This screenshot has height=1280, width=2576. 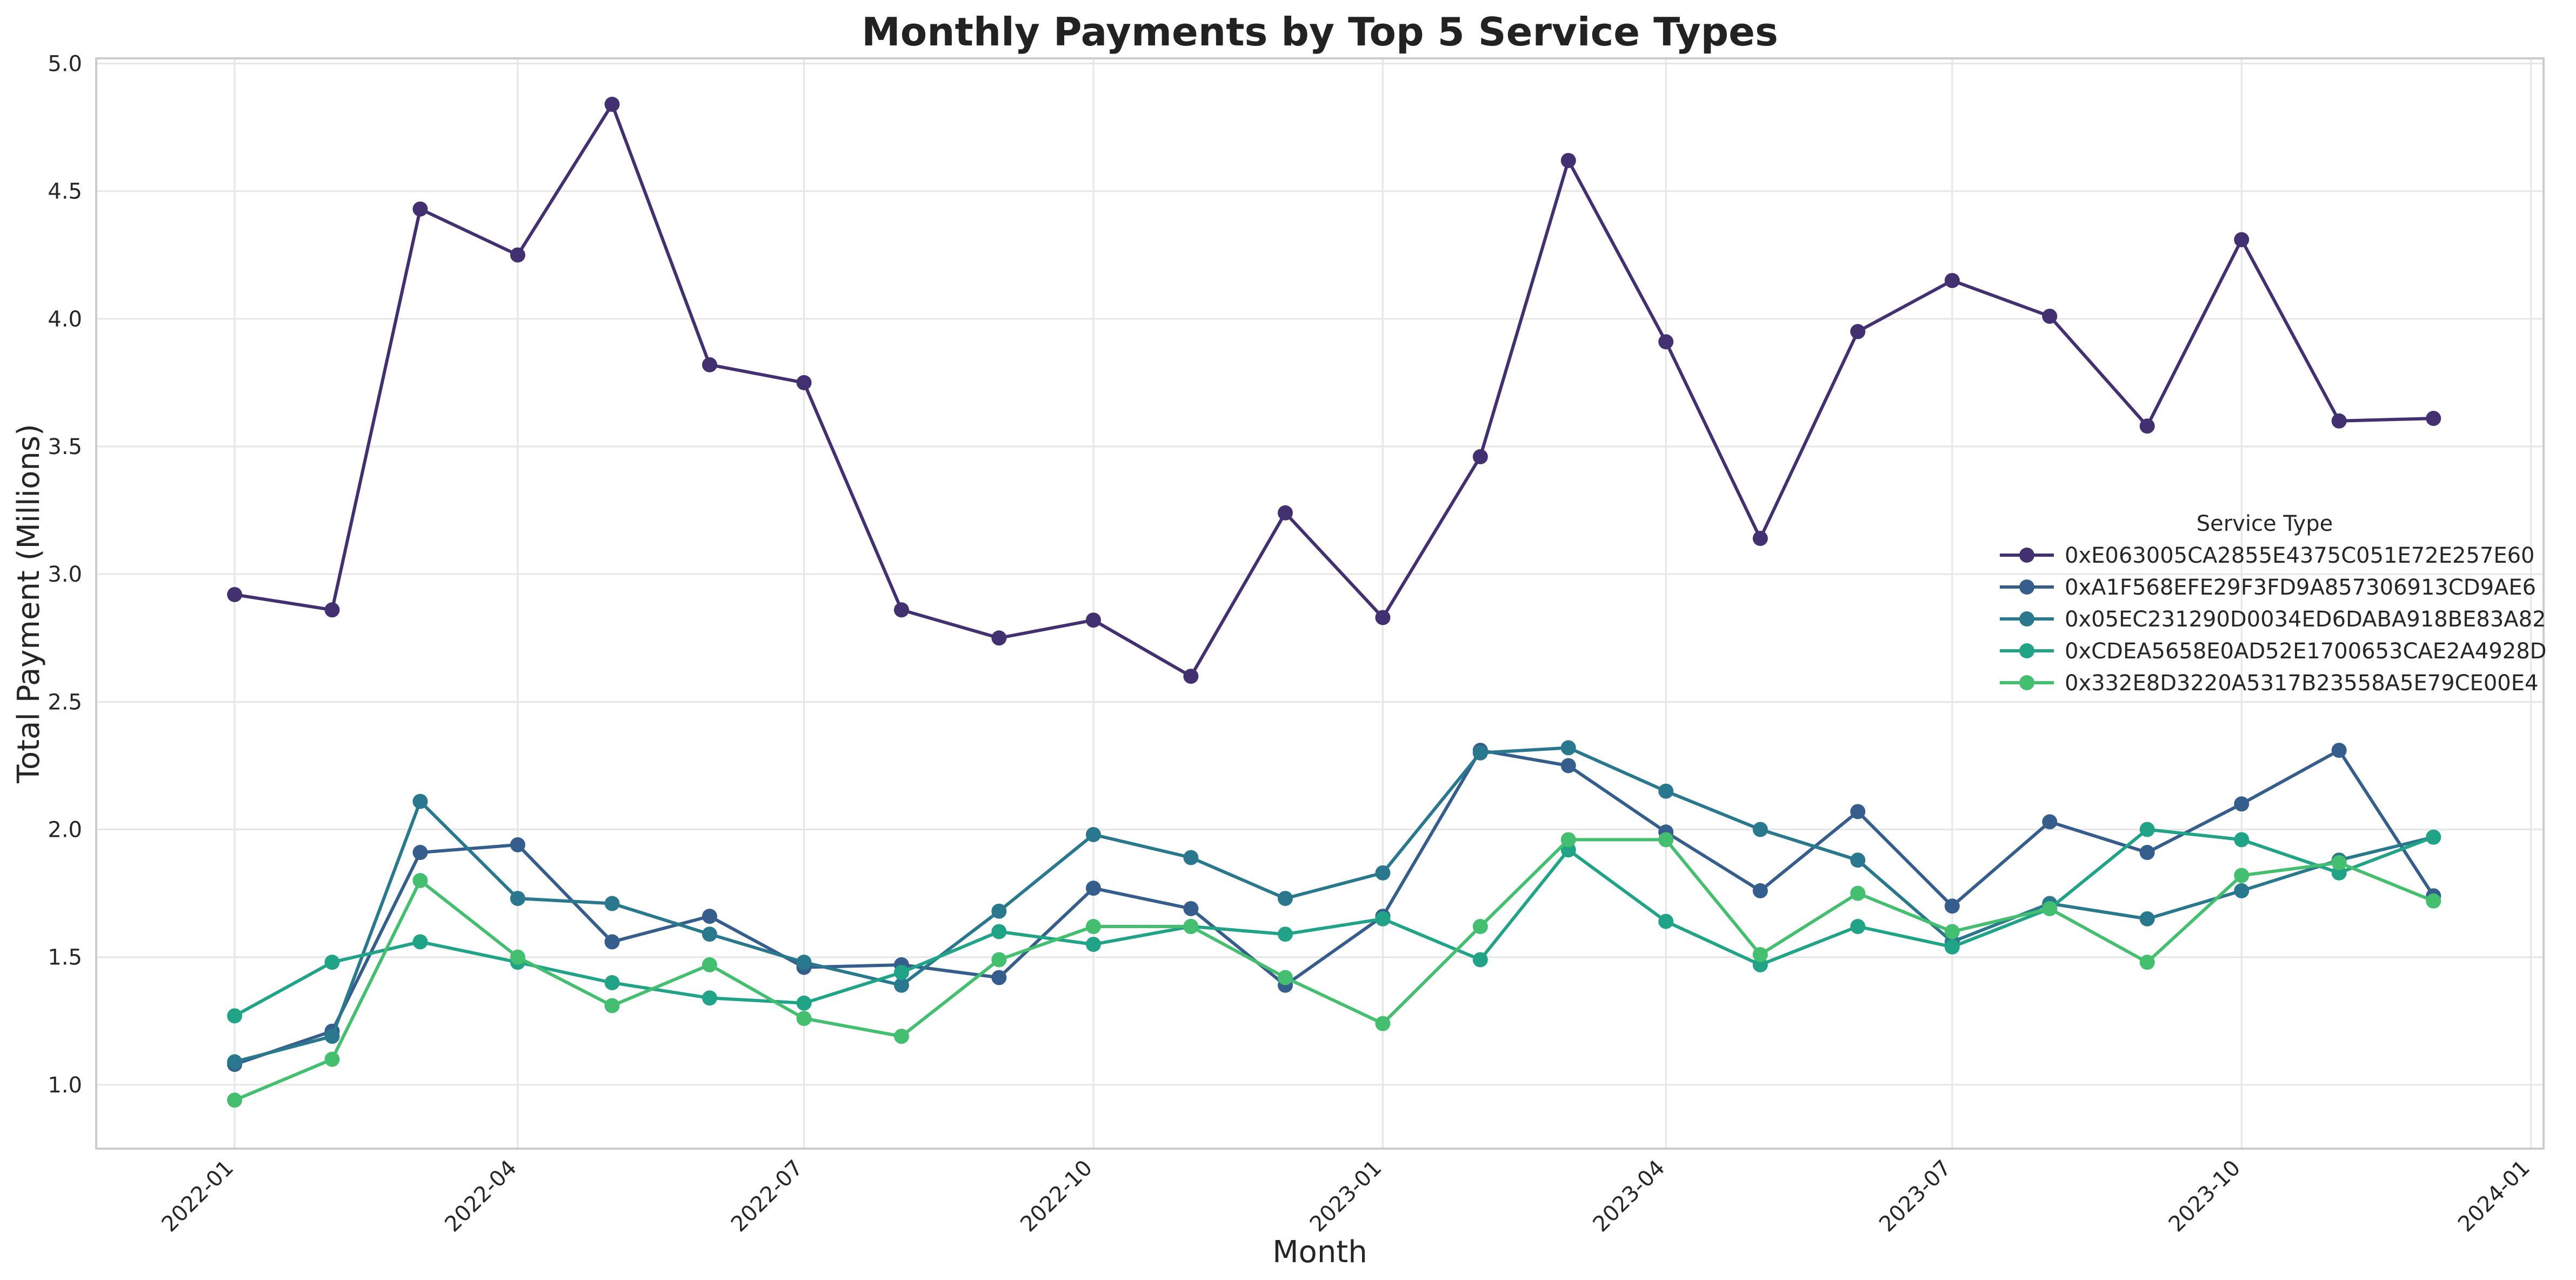 What do you see at coordinates (65, 192) in the screenshot?
I see `y-tick-label: 4.5` at bounding box center [65, 192].